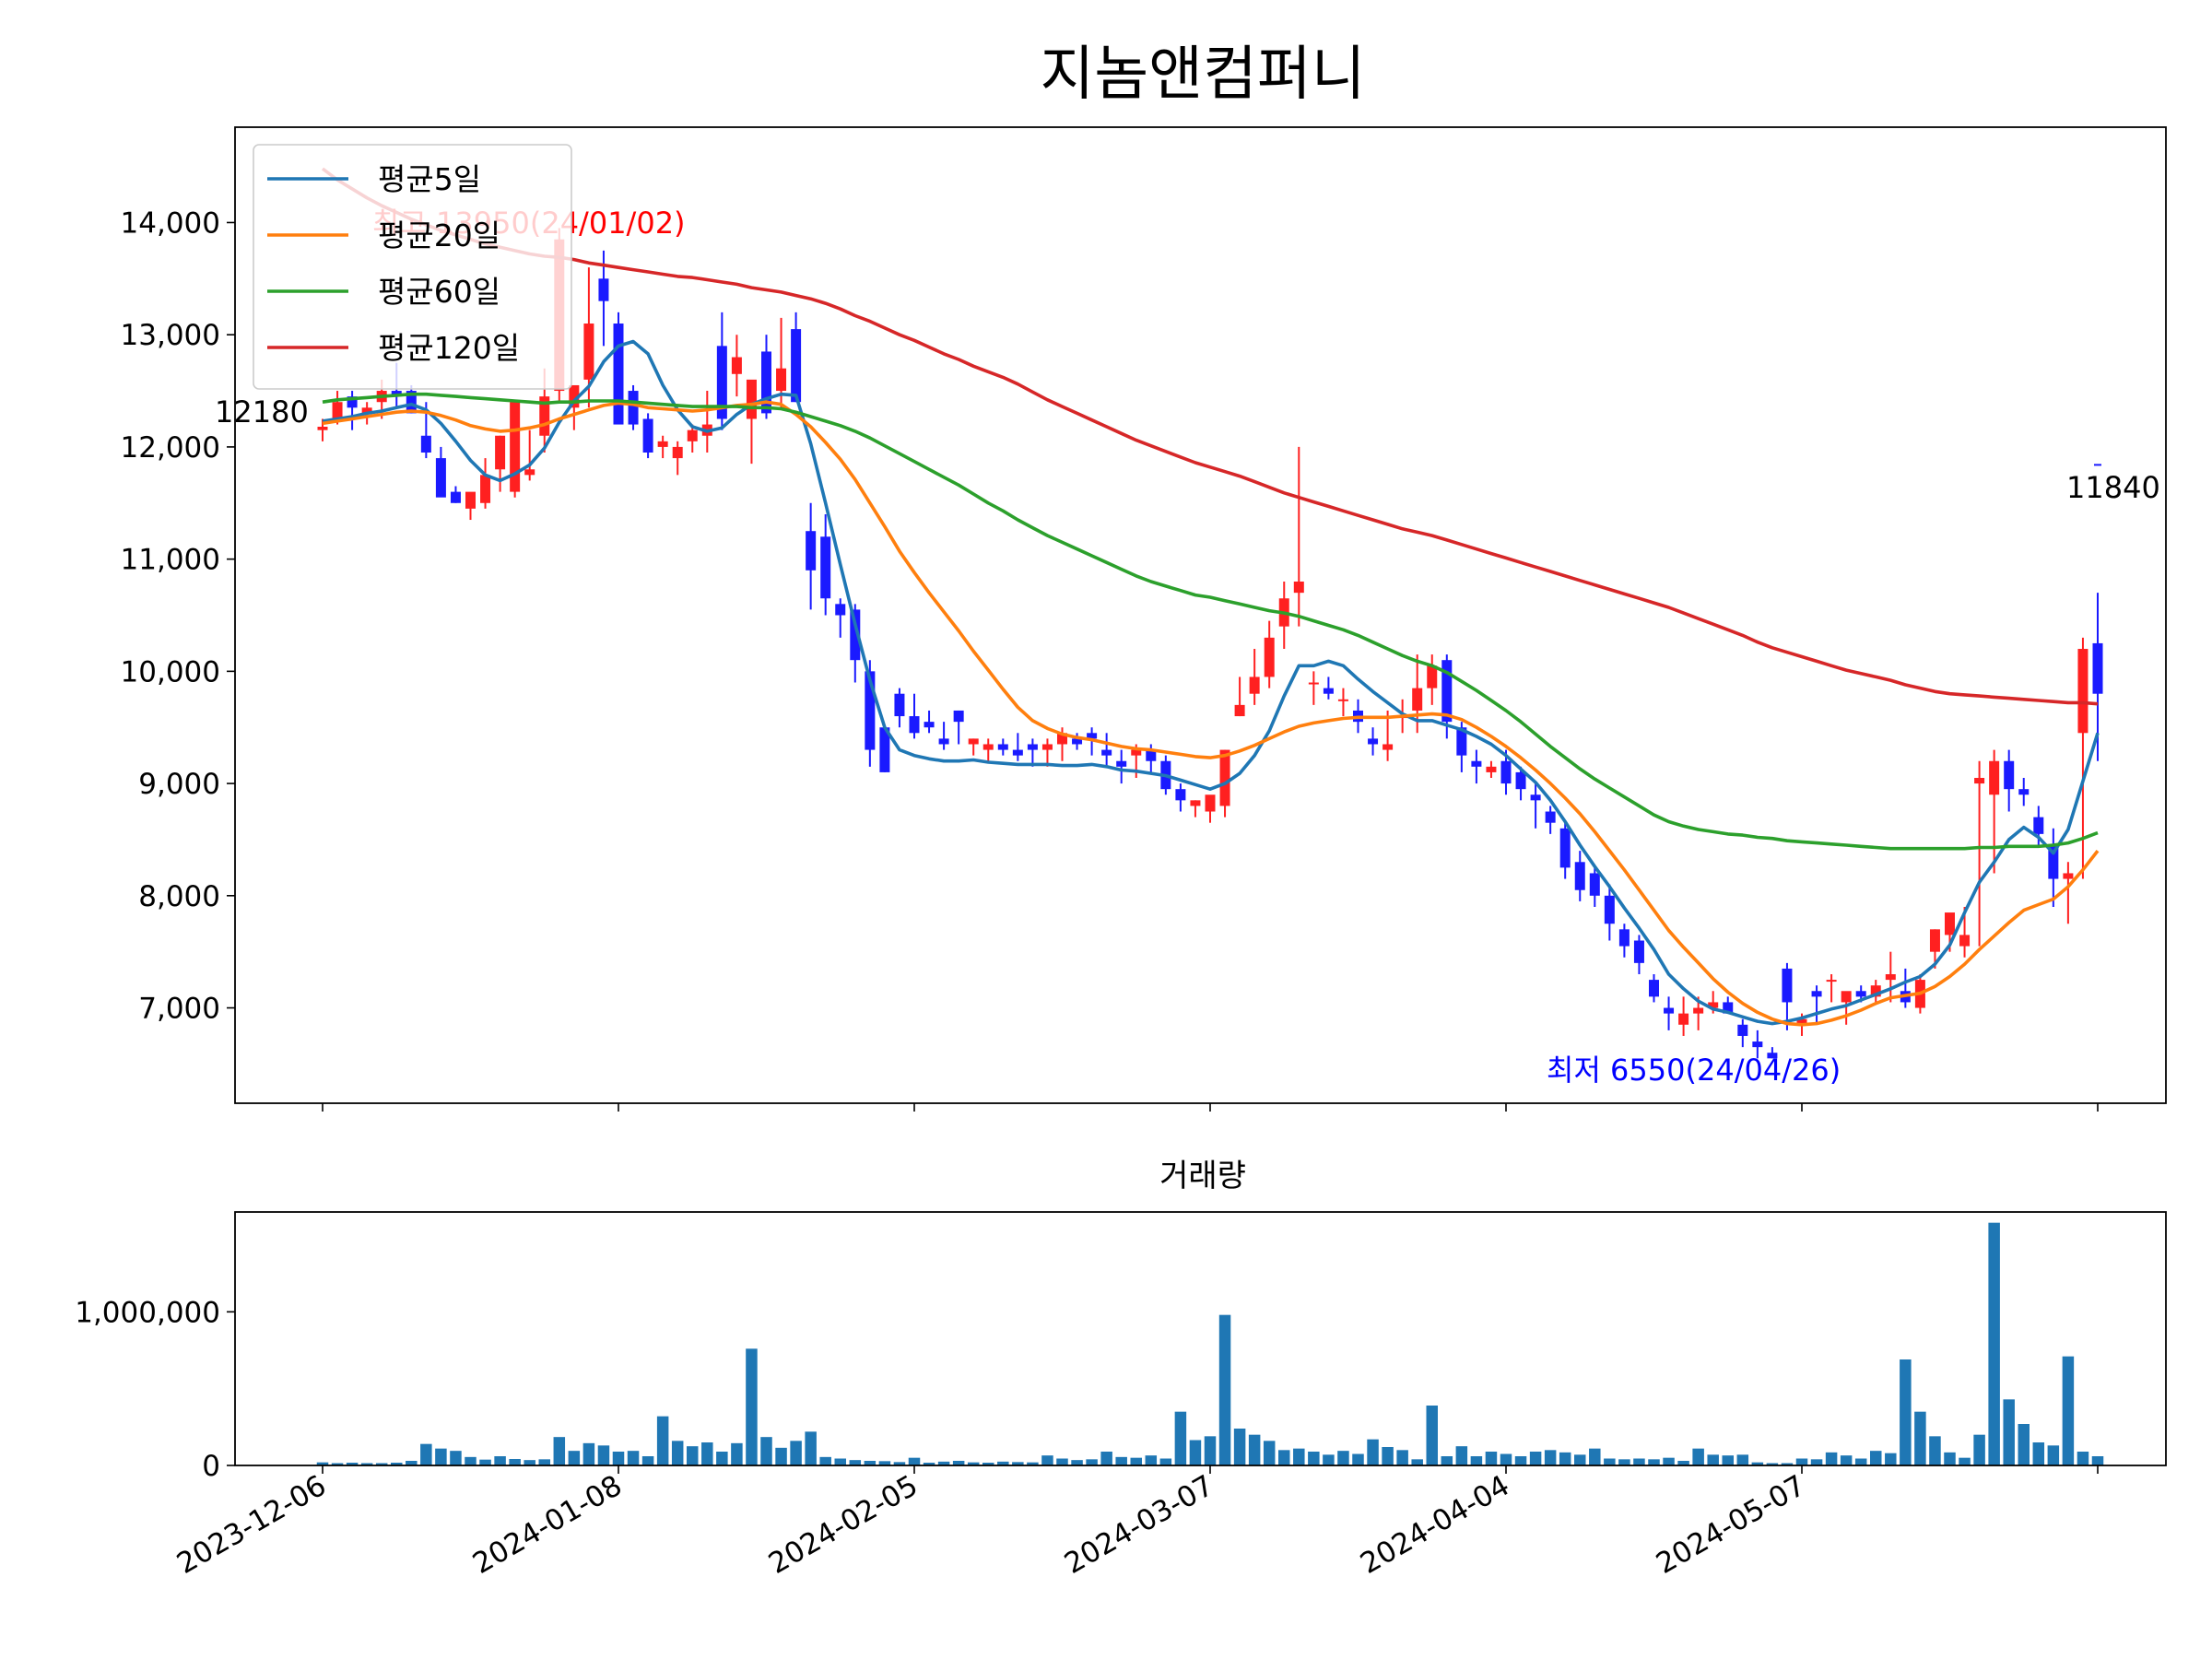  What do you see at coordinates (1694, 1070) in the screenshot?
I see `min-price-annotation: 최저 6550(24/04/26)` at bounding box center [1694, 1070].